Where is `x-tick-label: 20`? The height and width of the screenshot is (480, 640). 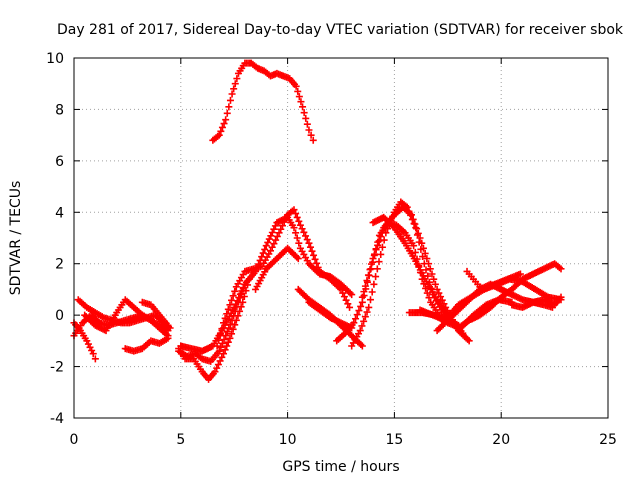
x-tick-label: 20 is located at coordinates (501, 440).